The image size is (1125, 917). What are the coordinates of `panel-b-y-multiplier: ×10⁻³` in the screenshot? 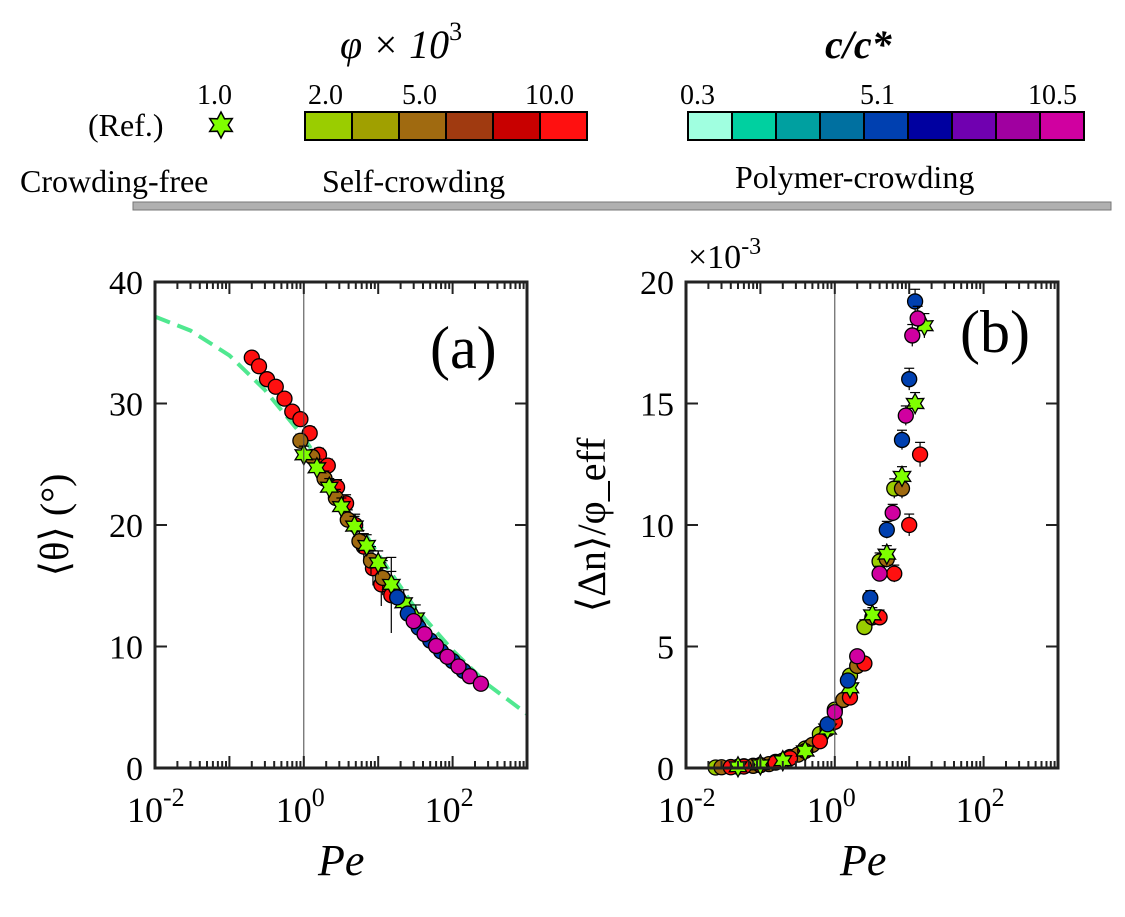 It's located at (724, 255).